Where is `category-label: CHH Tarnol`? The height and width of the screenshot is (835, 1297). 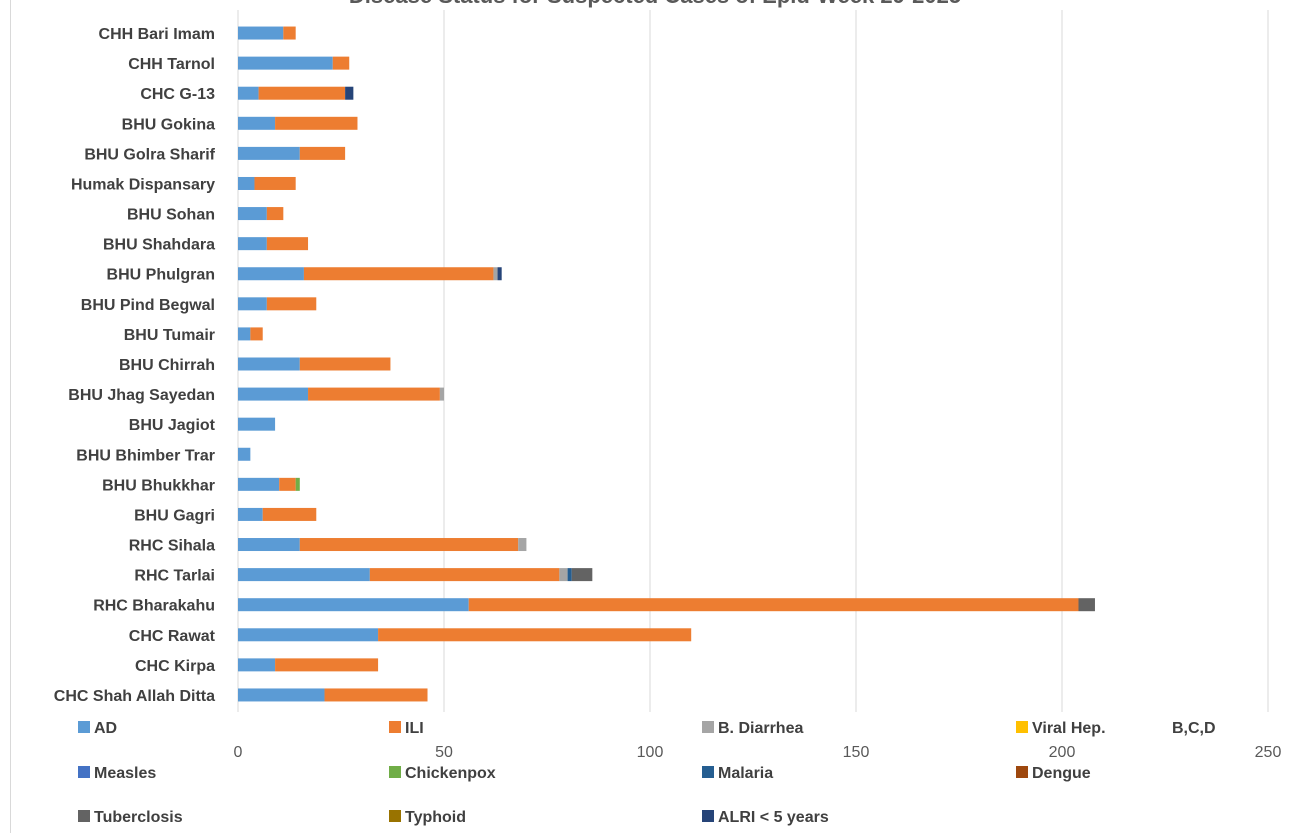 category-label: CHH Tarnol is located at coordinates (171, 64).